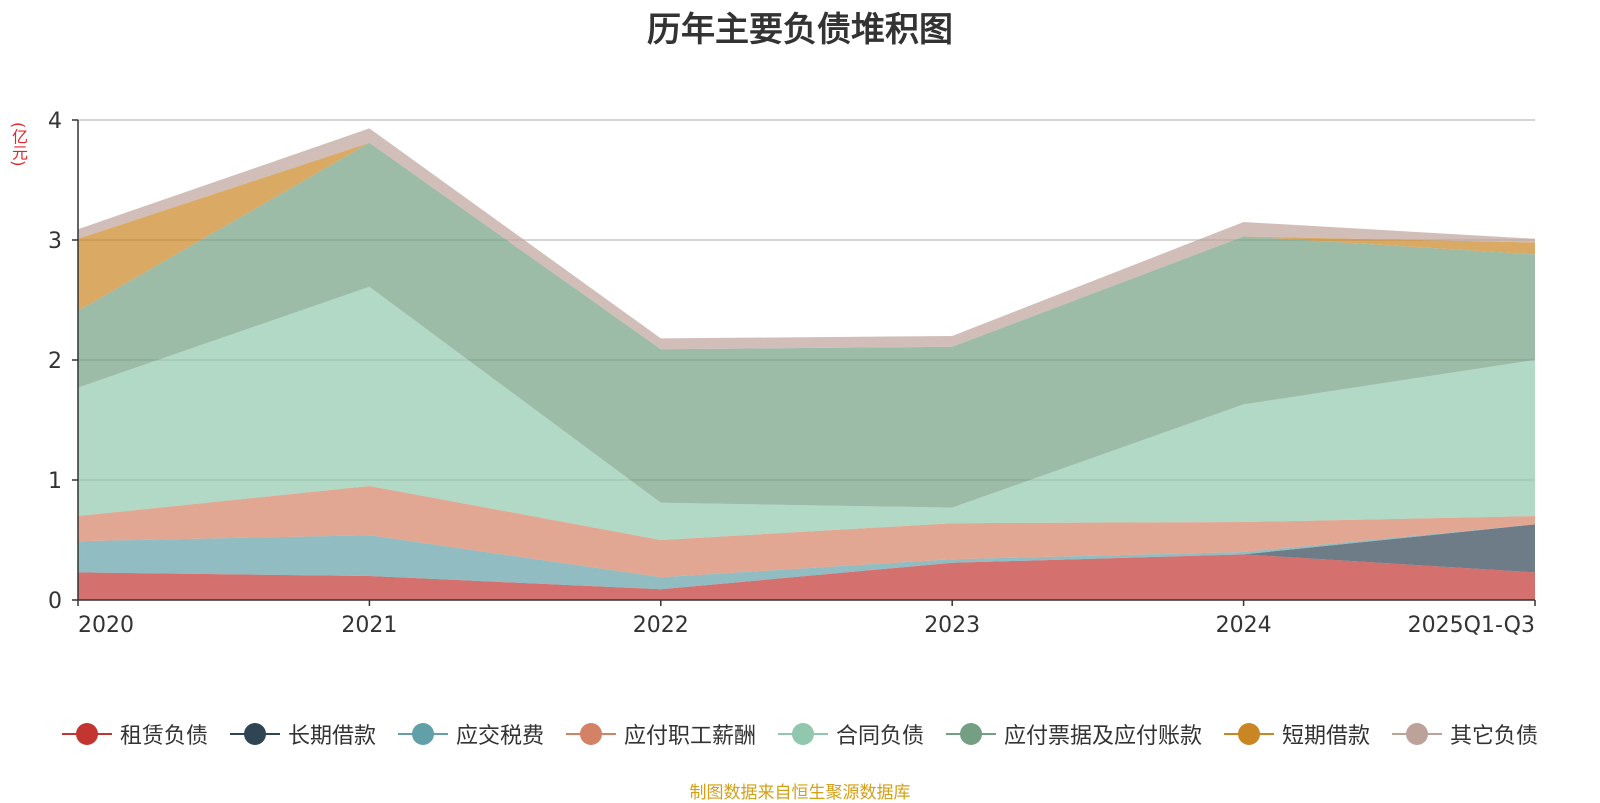 The image size is (1600, 803). I want to click on chart-legend: 租赁负债 长期借款 应交税费 应付职工薪酬 合同负债 应付票据及应付账款 短期借款 其它负债, so click(800, 734).